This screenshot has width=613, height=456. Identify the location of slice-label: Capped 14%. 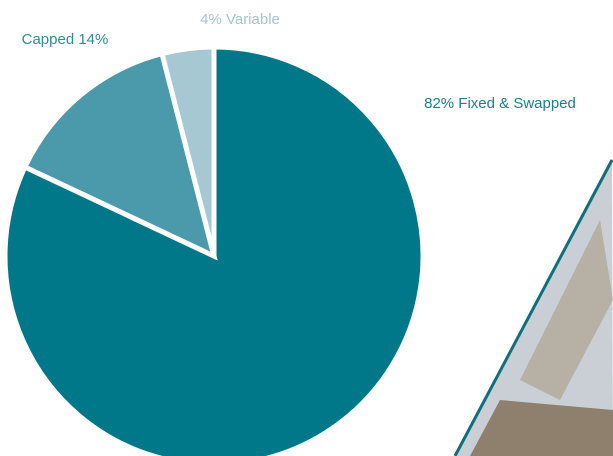
(65, 39).